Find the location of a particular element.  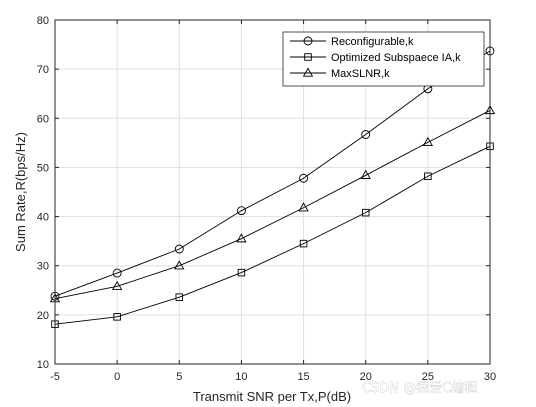

x-tick-label: 5 is located at coordinates (179, 377).